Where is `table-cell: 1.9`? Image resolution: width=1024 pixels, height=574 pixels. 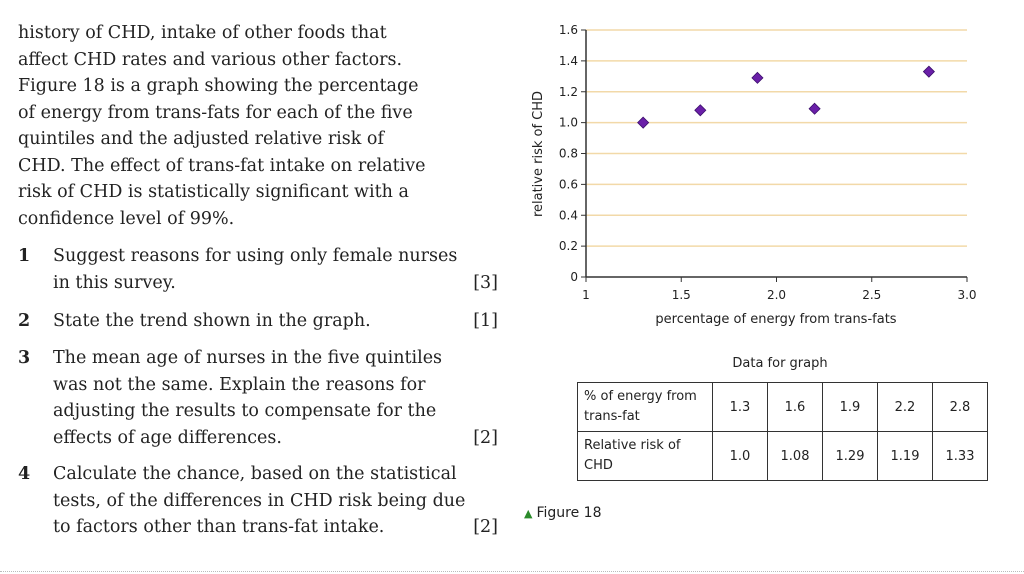
table-cell: 1.9 is located at coordinates (850, 407).